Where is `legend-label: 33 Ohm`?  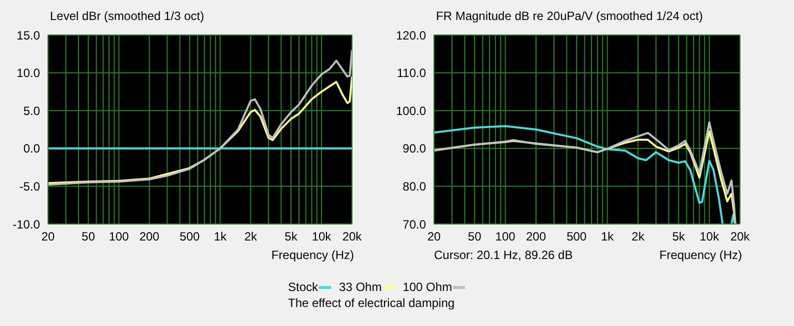 legend-label: 33 Ohm is located at coordinates (361, 287).